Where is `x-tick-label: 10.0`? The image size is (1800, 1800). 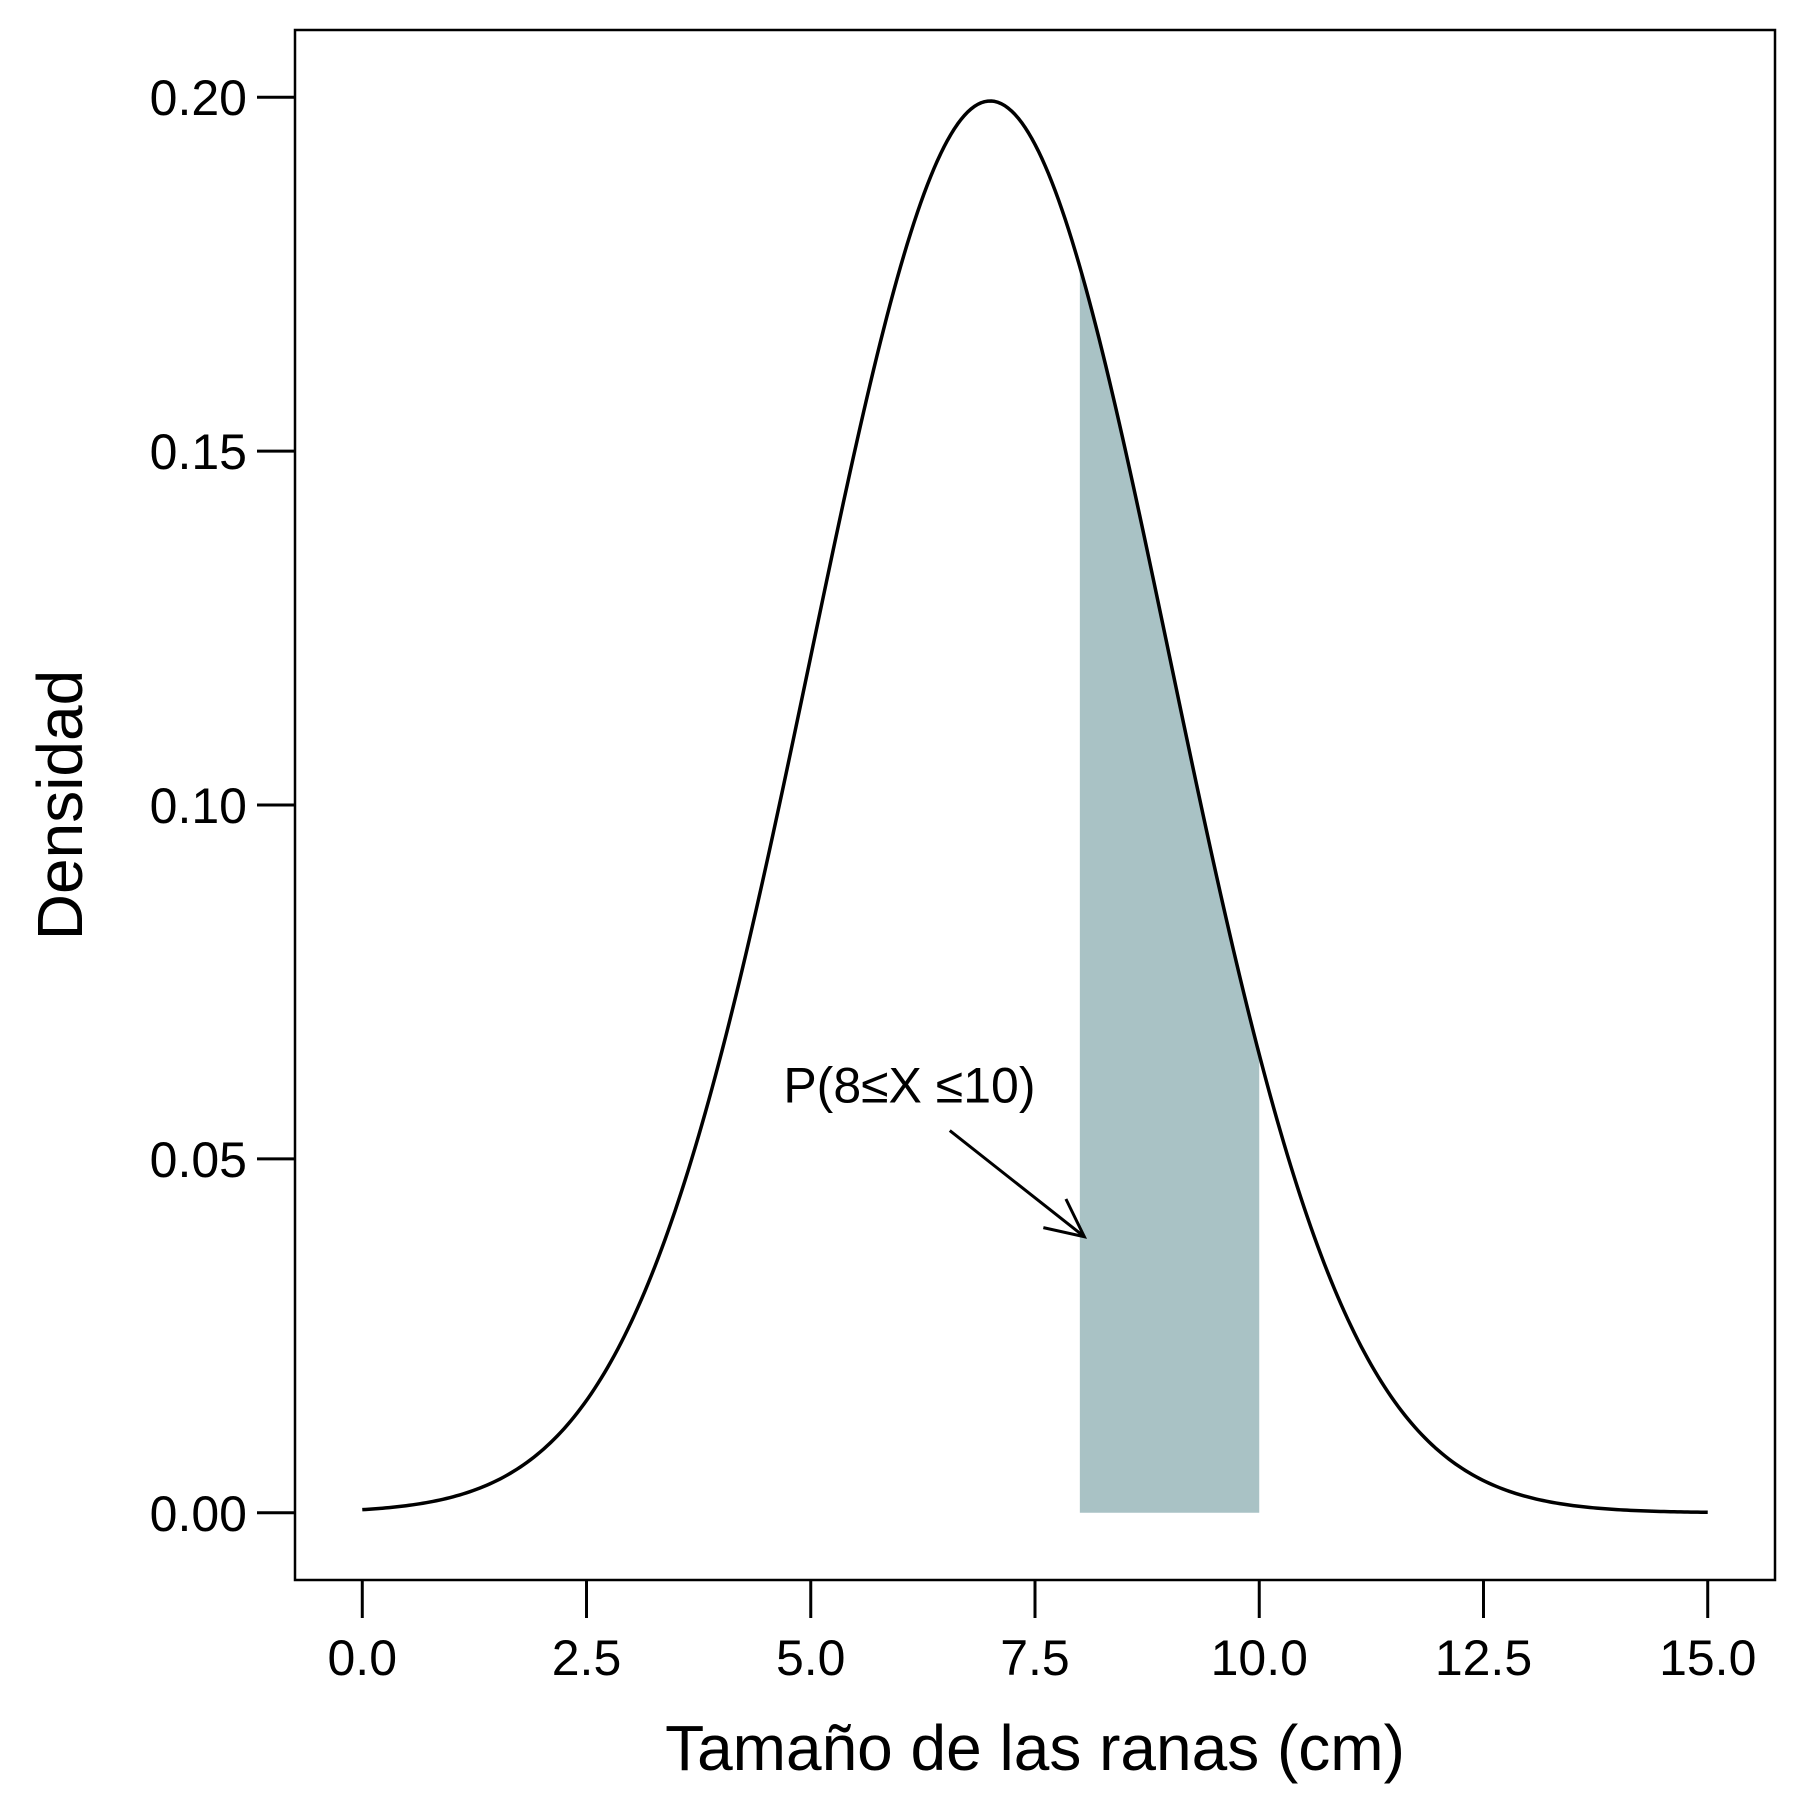 x-tick-label: 10.0 is located at coordinates (1259, 1658).